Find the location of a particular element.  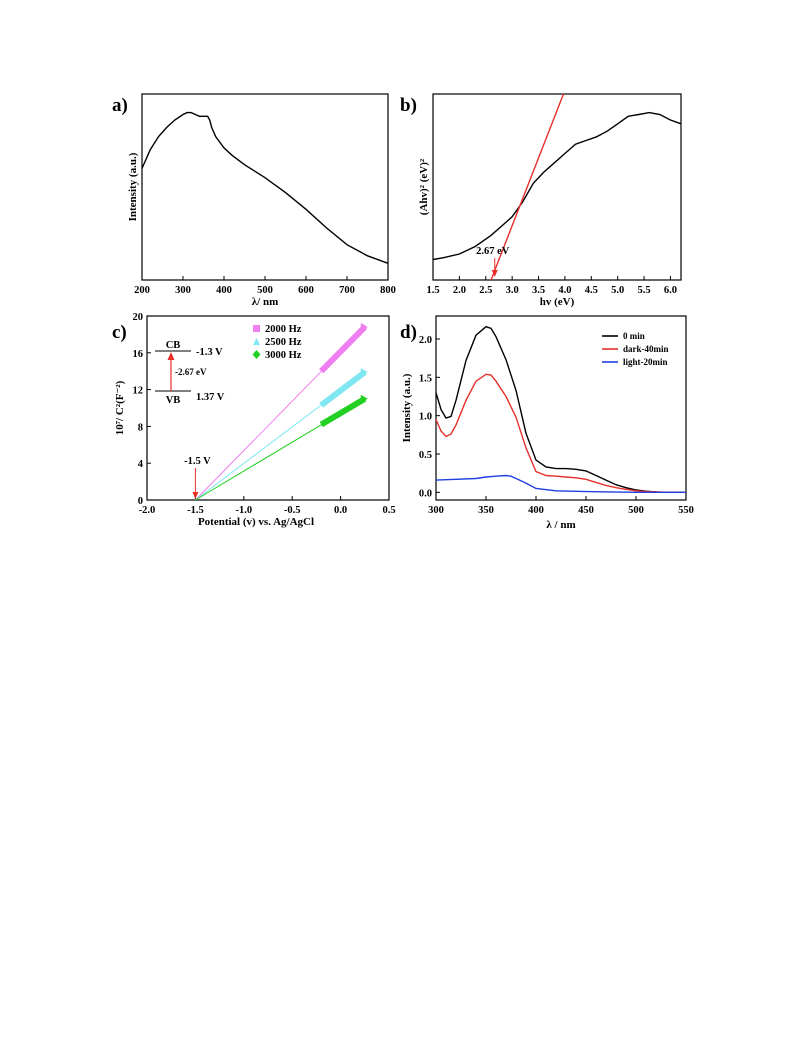

x-tick-label-c-1: -1.5 is located at coordinates (195, 510).